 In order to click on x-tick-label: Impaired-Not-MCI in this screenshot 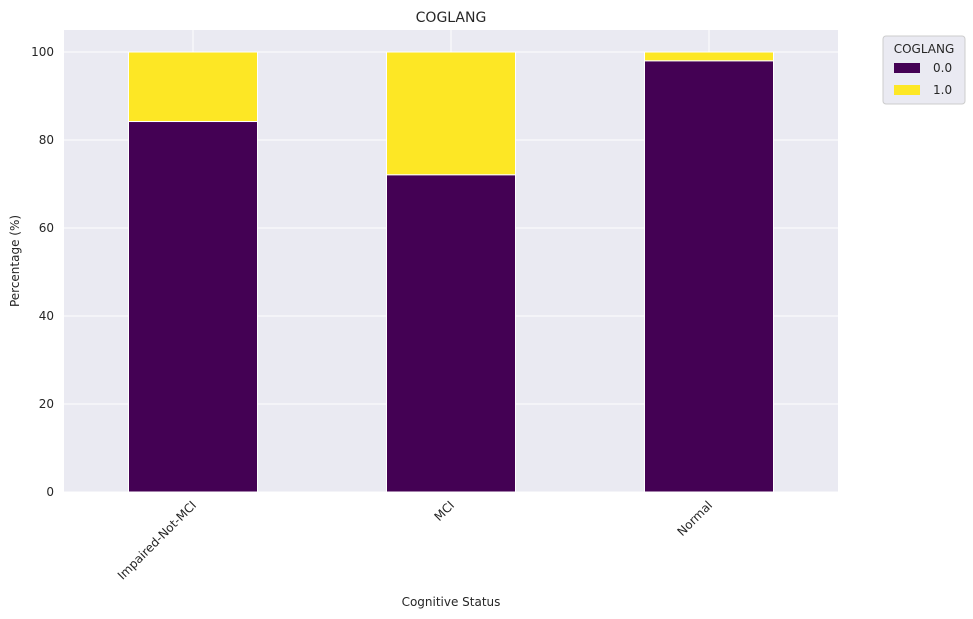, I will do `click(157, 540)`.